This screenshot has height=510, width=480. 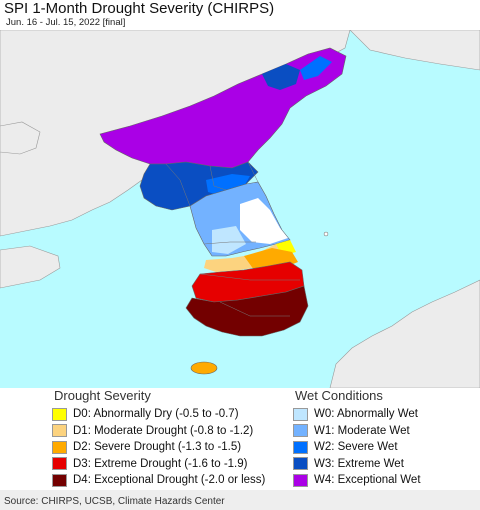 I want to click on legend-label: W1: Moderate Wet, so click(x=362, y=430).